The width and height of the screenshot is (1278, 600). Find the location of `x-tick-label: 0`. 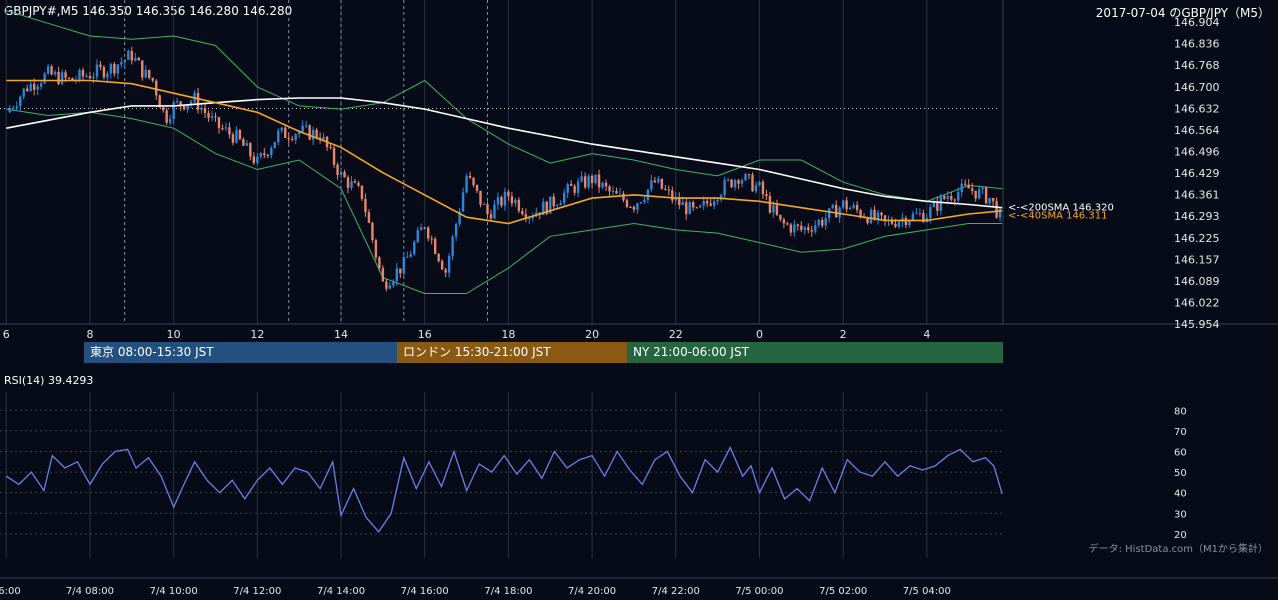

x-tick-label: 0 is located at coordinates (759, 334).